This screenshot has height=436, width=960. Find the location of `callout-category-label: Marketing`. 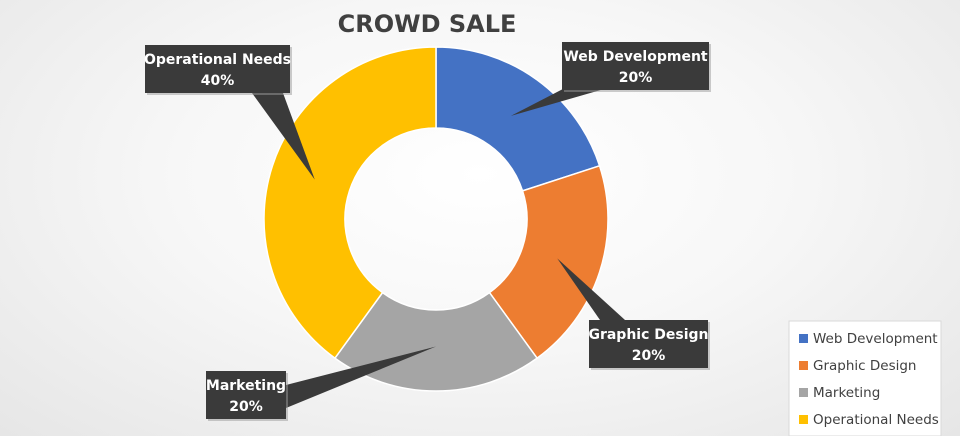

callout-category-label: Marketing is located at coordinates (246, 386).